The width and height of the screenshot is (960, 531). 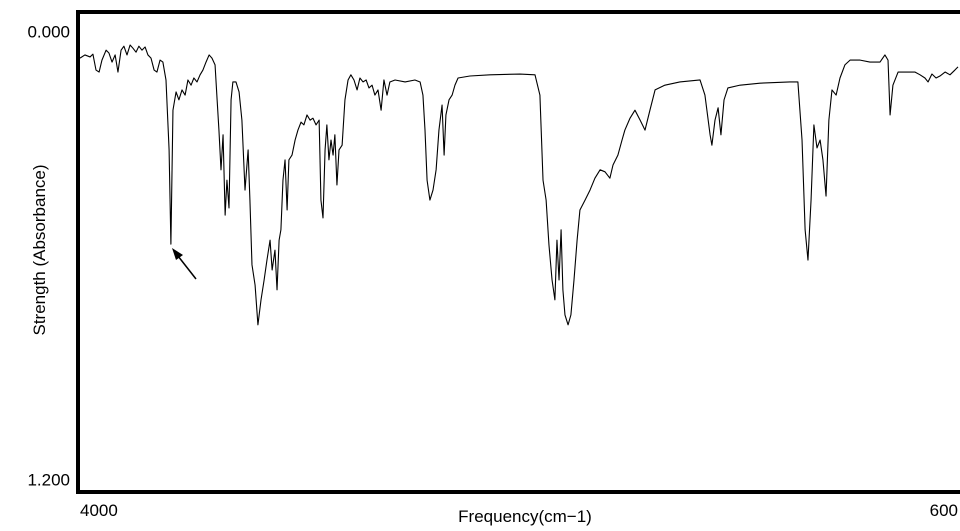 I want to click on x-axis-label: Frequency(cm−1), so click(x=525, y=516).